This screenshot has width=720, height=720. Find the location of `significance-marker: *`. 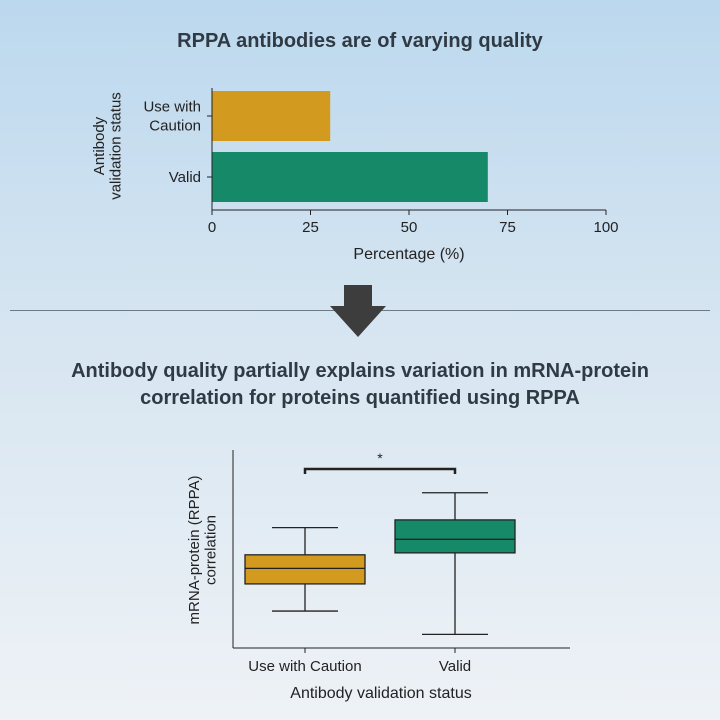

significance-marker: * is located at coordinates (380, 458).